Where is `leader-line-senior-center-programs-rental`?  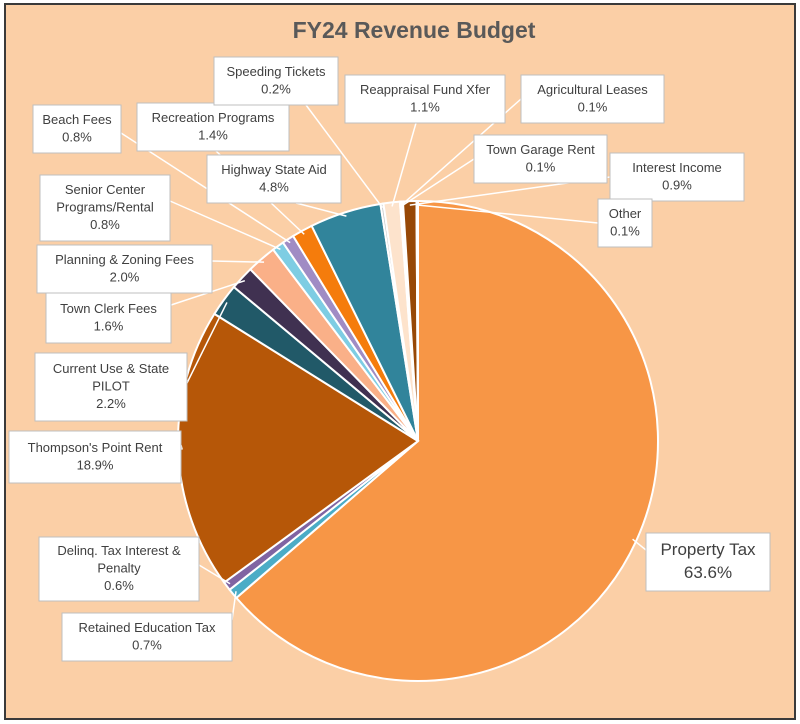
leader-line-senior-center-programs-rental is located at coordinates (225, 225).